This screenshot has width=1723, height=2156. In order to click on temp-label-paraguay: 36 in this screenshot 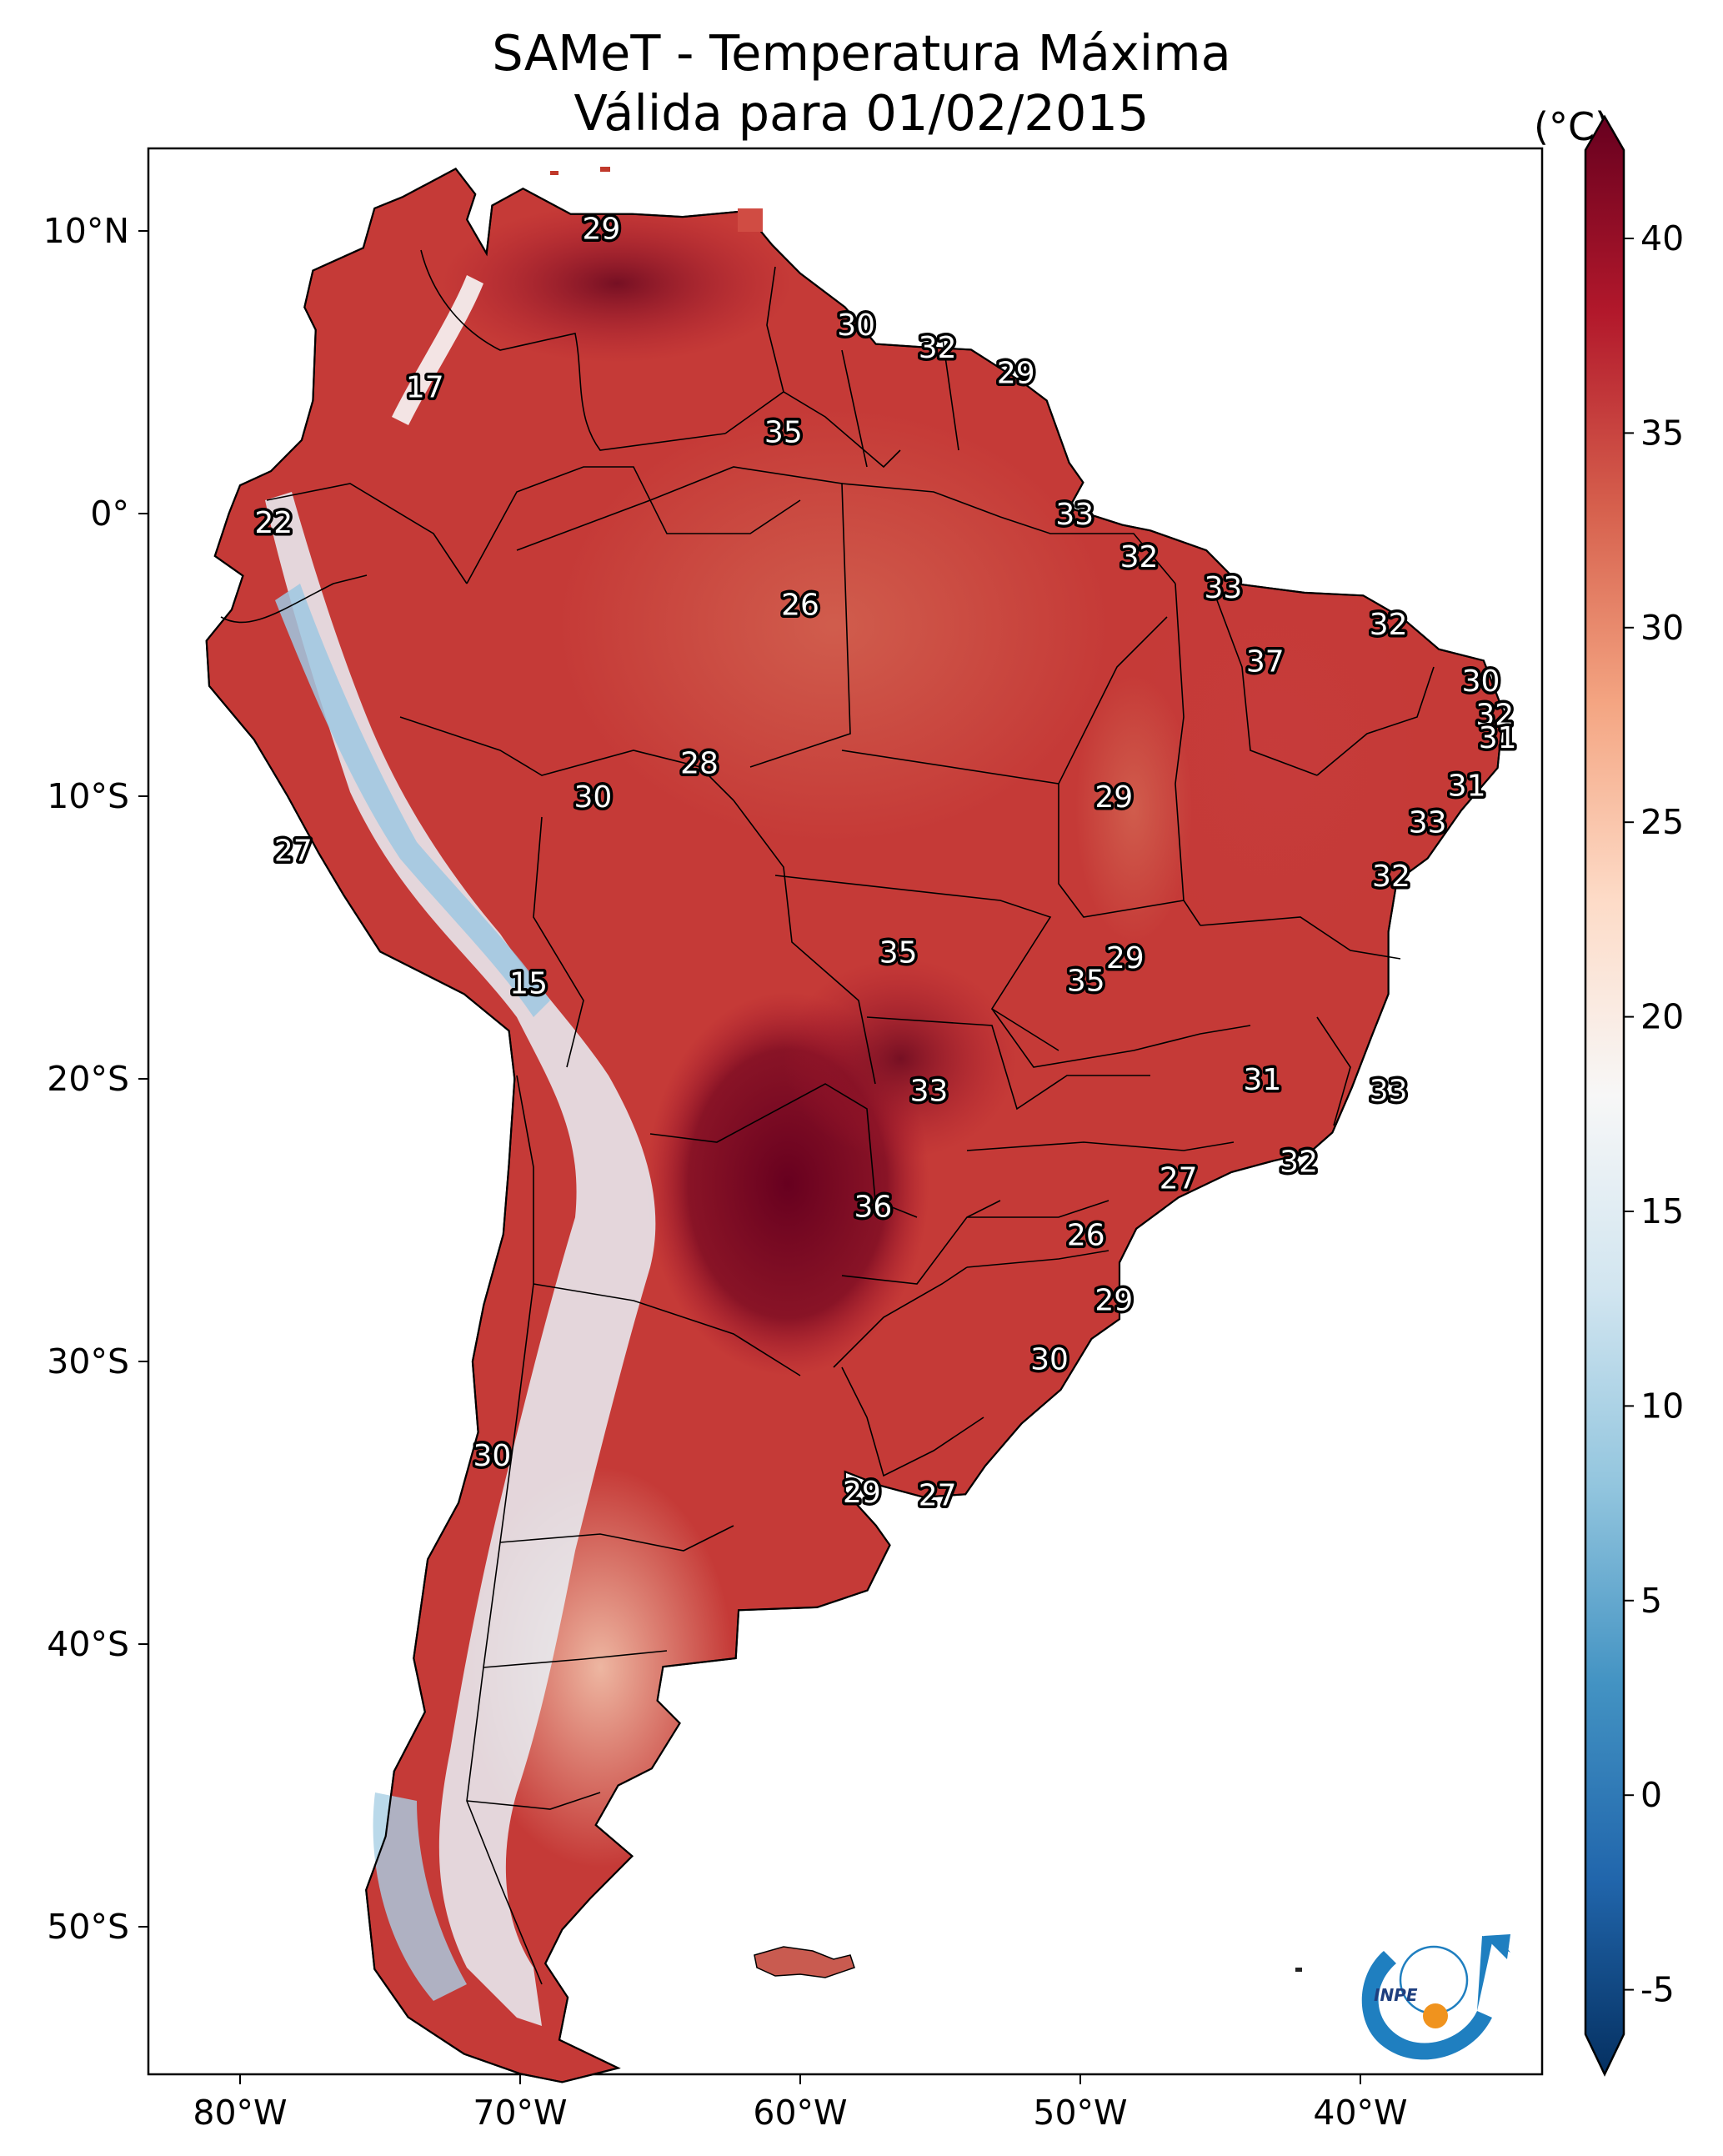, I will do `click(873, 1208)`.